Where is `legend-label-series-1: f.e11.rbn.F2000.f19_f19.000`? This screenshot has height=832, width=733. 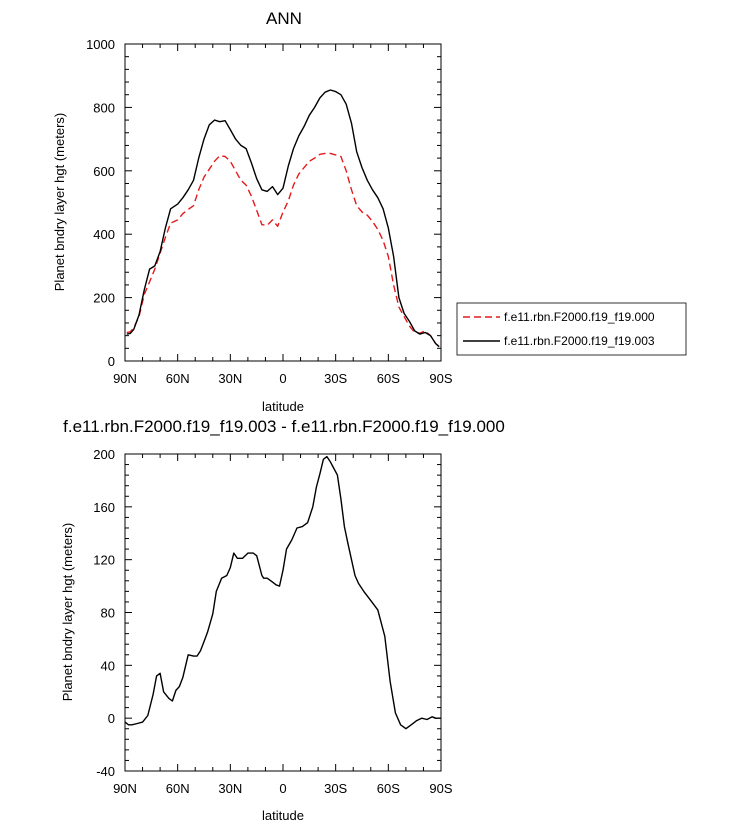
legend-label-series-1: f.e11.rbn.F2000.f19_f19.000 is located at coordinates (579, 317).